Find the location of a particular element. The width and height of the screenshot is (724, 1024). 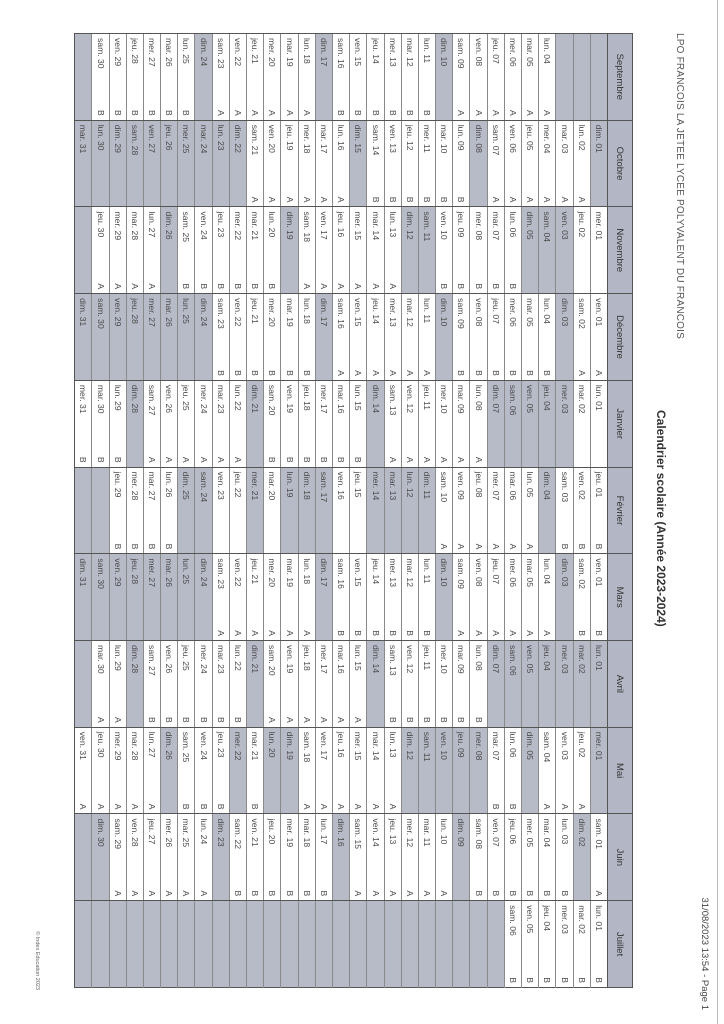

day-cell: sam. 08 B is located at coordinates (479, 857).